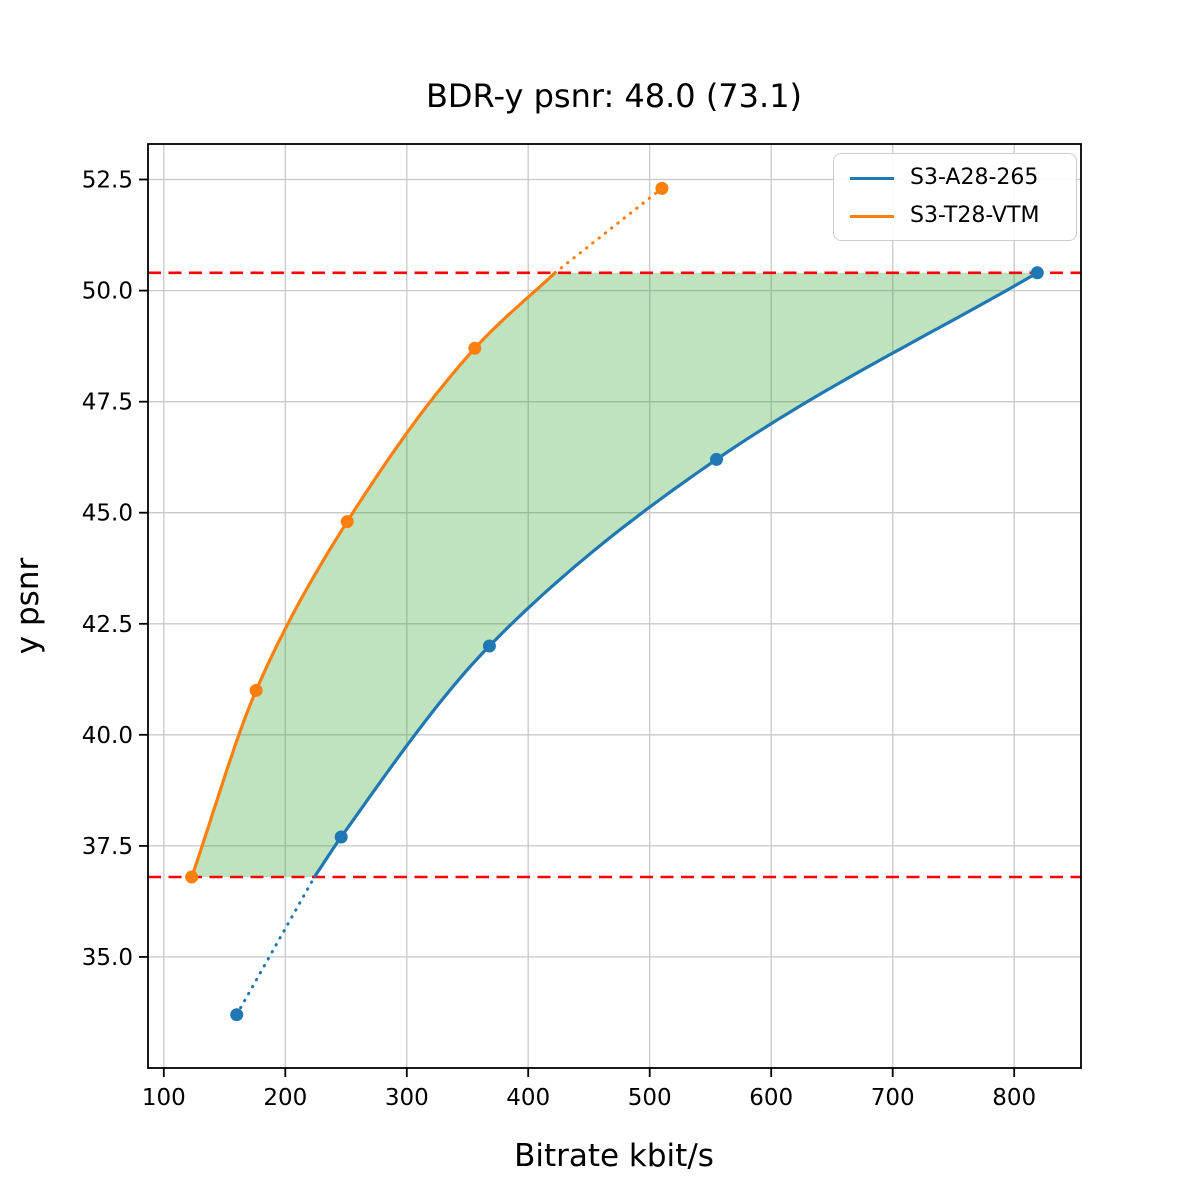  I want to click on x-tick-label: 200, so click(285, 1098).